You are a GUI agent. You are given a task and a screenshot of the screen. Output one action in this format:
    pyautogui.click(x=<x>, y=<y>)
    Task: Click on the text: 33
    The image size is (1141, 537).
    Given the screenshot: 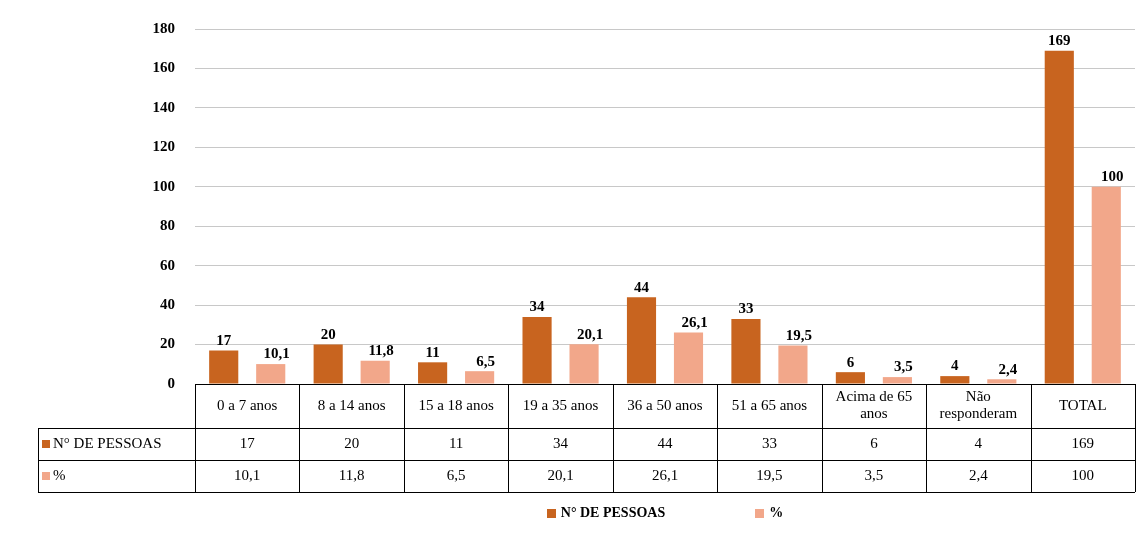 What is the action you would take?
    pyautogui.click(x=746, y=308)
    